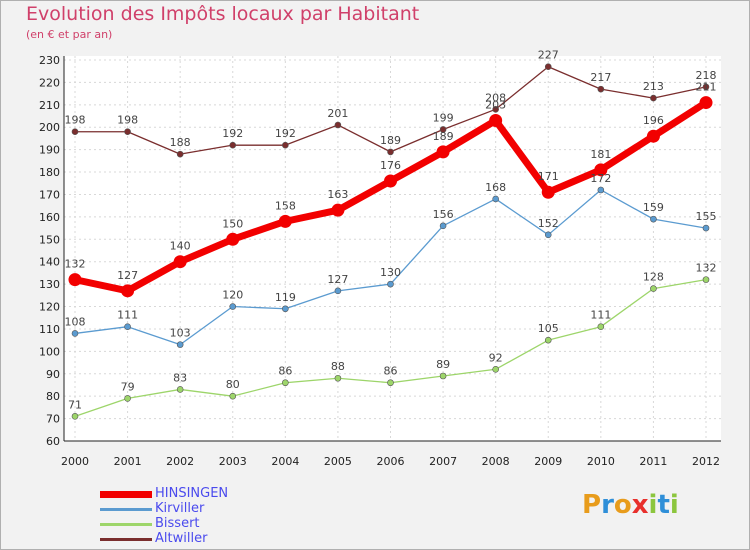 This screenshot has height=550, width=750. What do you see at coordinates (653, 461) in the screenshot?
I see `x-tick-label: 2011` at bounding box center [653, 461].